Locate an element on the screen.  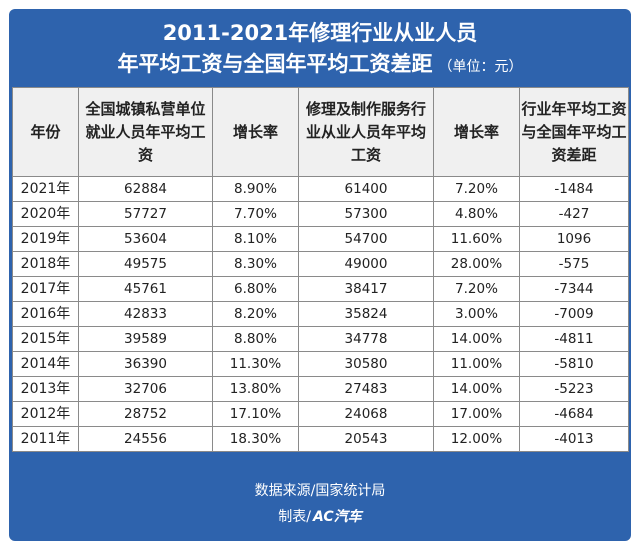
table-row: 2018年 49575 8.30% 49000 28.00% -575 is located at coordinates (320, 264).